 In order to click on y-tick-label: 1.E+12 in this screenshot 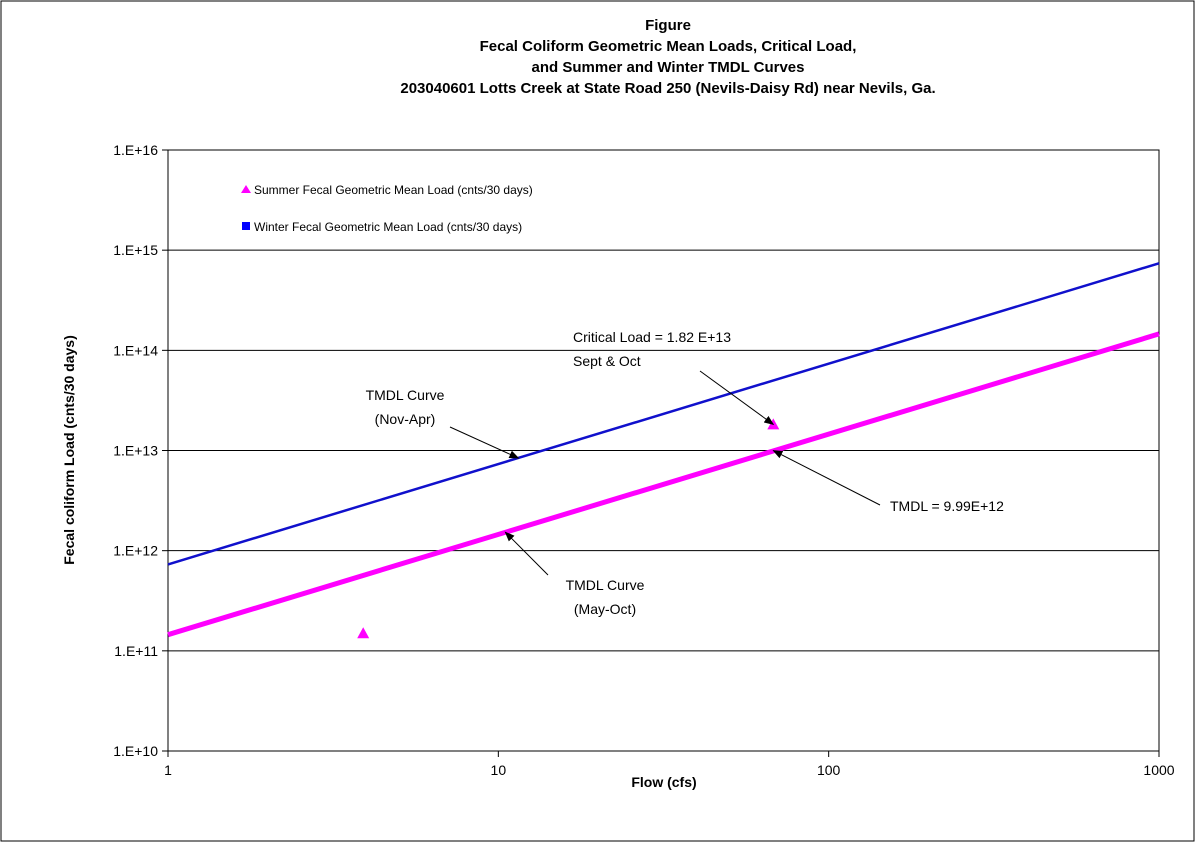, I will do `click(135, 551)`.